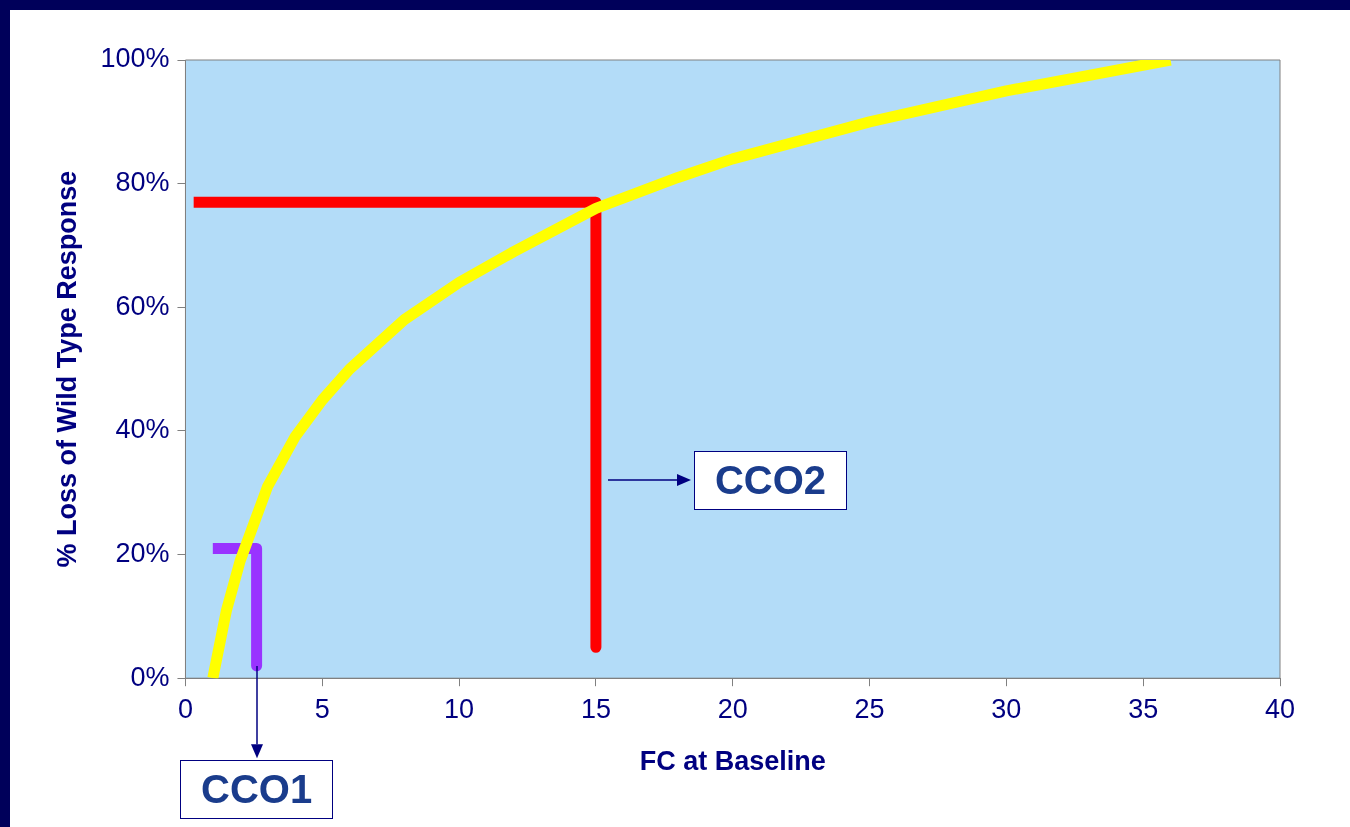 The height and width of the screenshot is (827, 1350). What do you see at coordinates (257, 790) in the screenshot?
I see `annotation: CCO1` at bounding box center [257, 790].